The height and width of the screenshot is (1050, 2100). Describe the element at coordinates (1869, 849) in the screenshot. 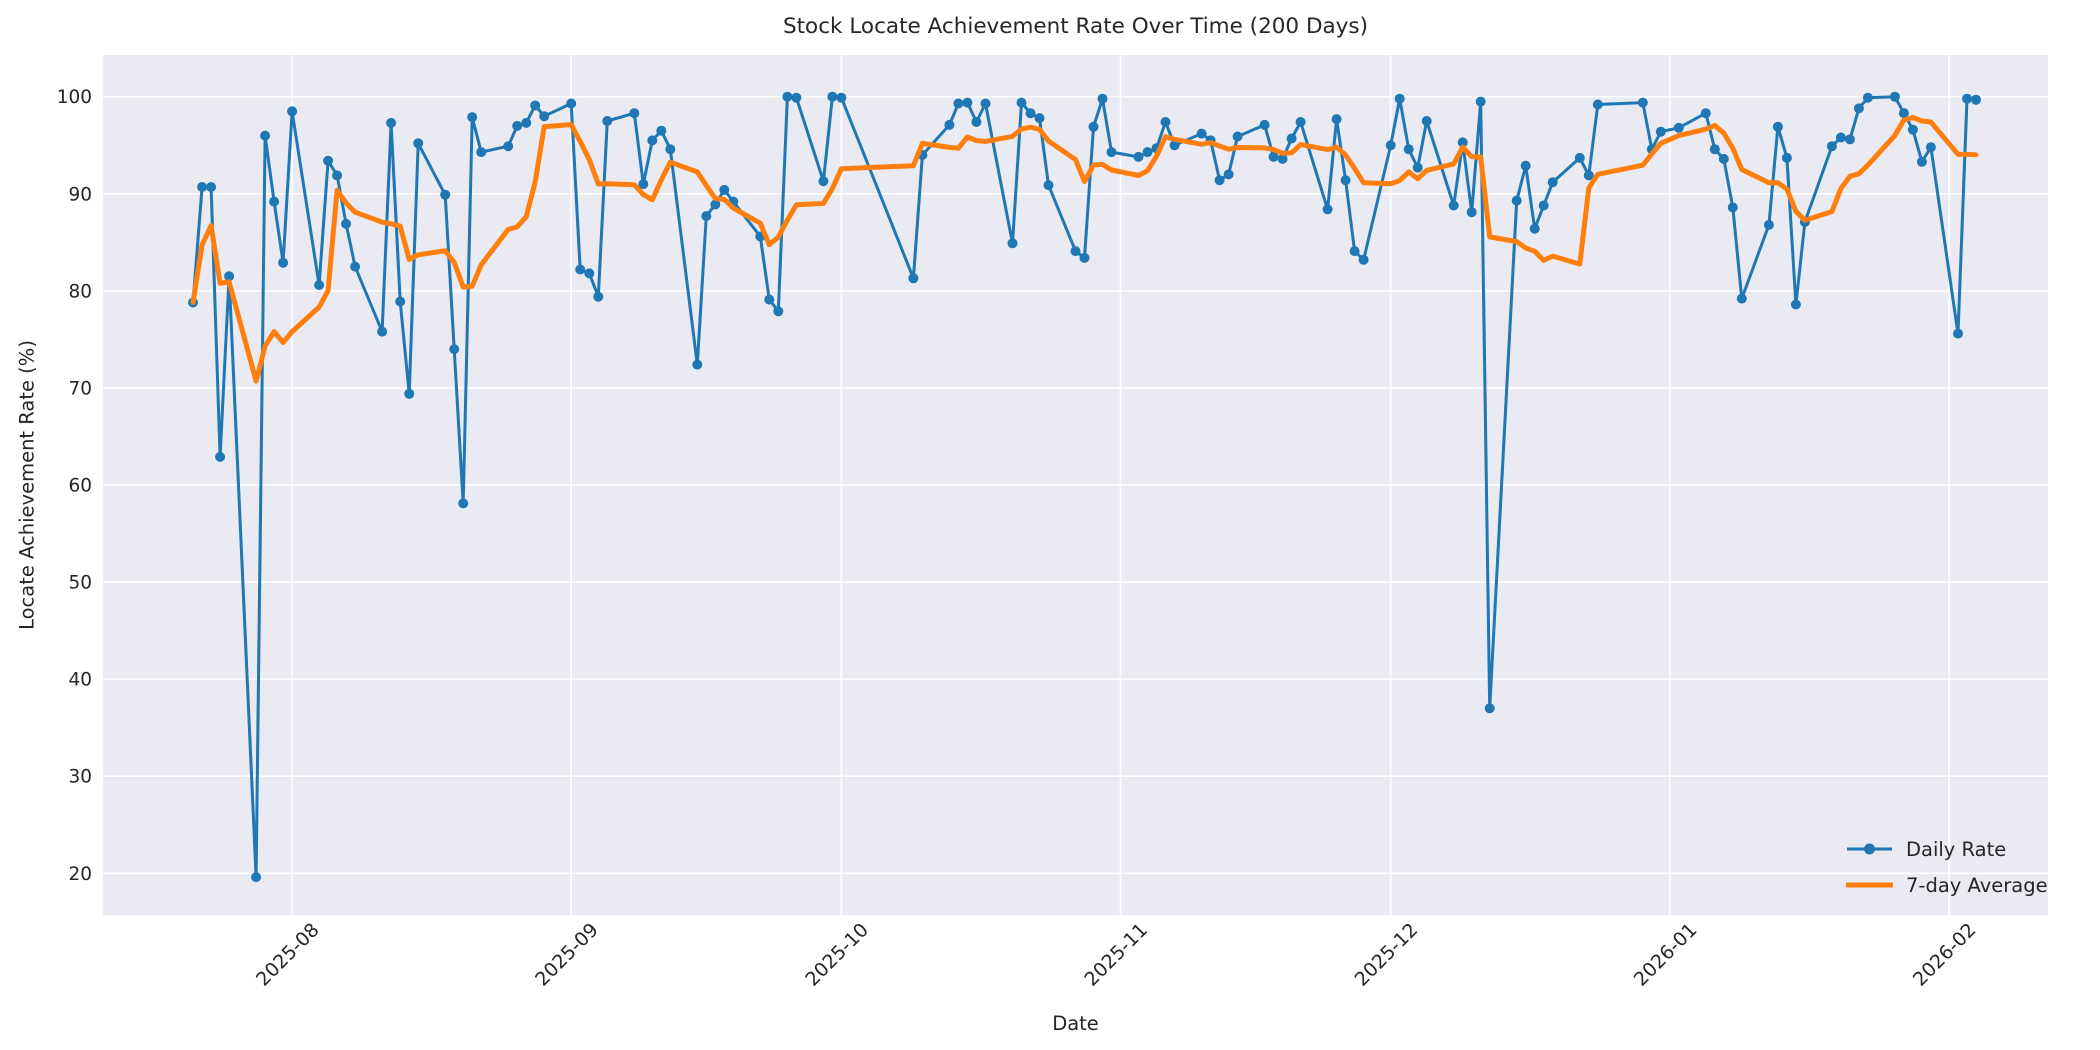

I see `daily-rate-line-sample-icon` at that location.